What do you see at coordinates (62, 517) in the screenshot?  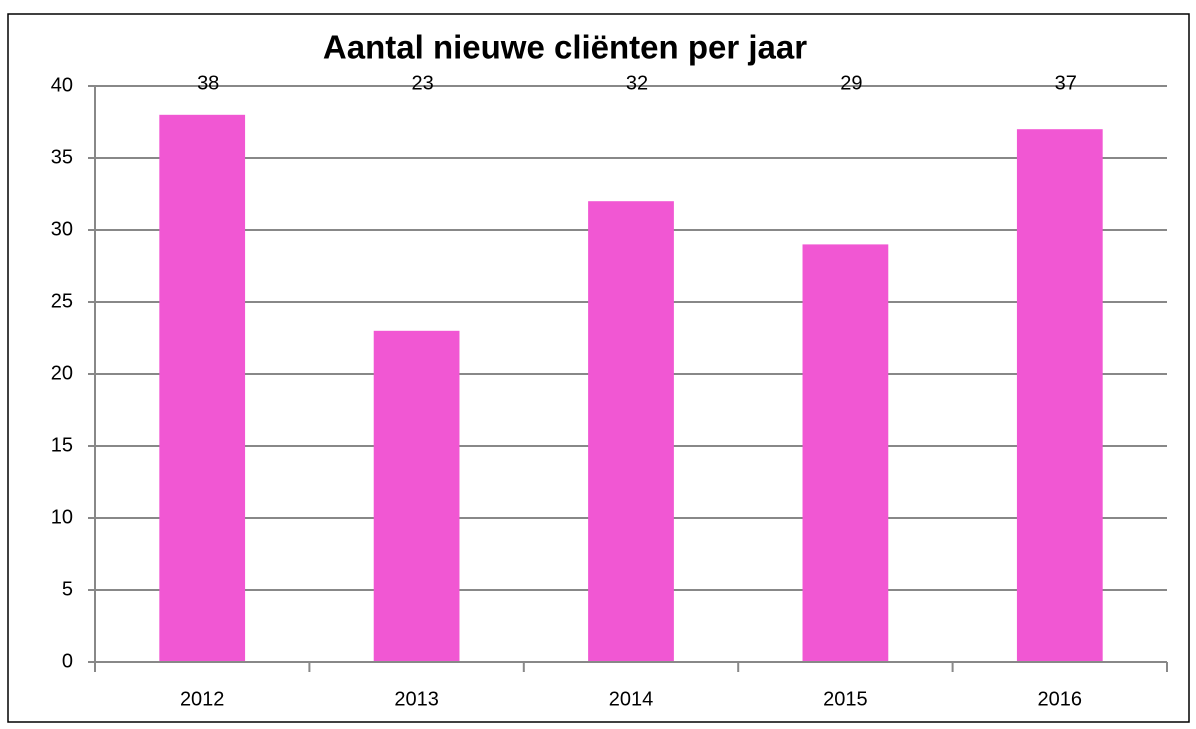 I see `y-tick-label: 10` at bounding box center [62, 517].